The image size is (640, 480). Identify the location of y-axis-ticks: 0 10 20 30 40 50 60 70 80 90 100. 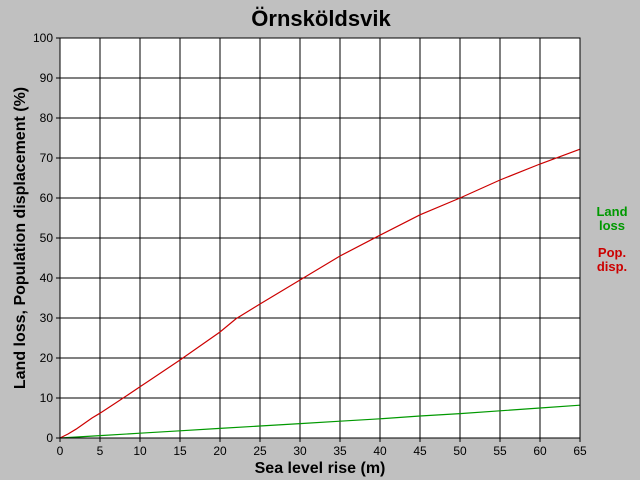
(46, 238).